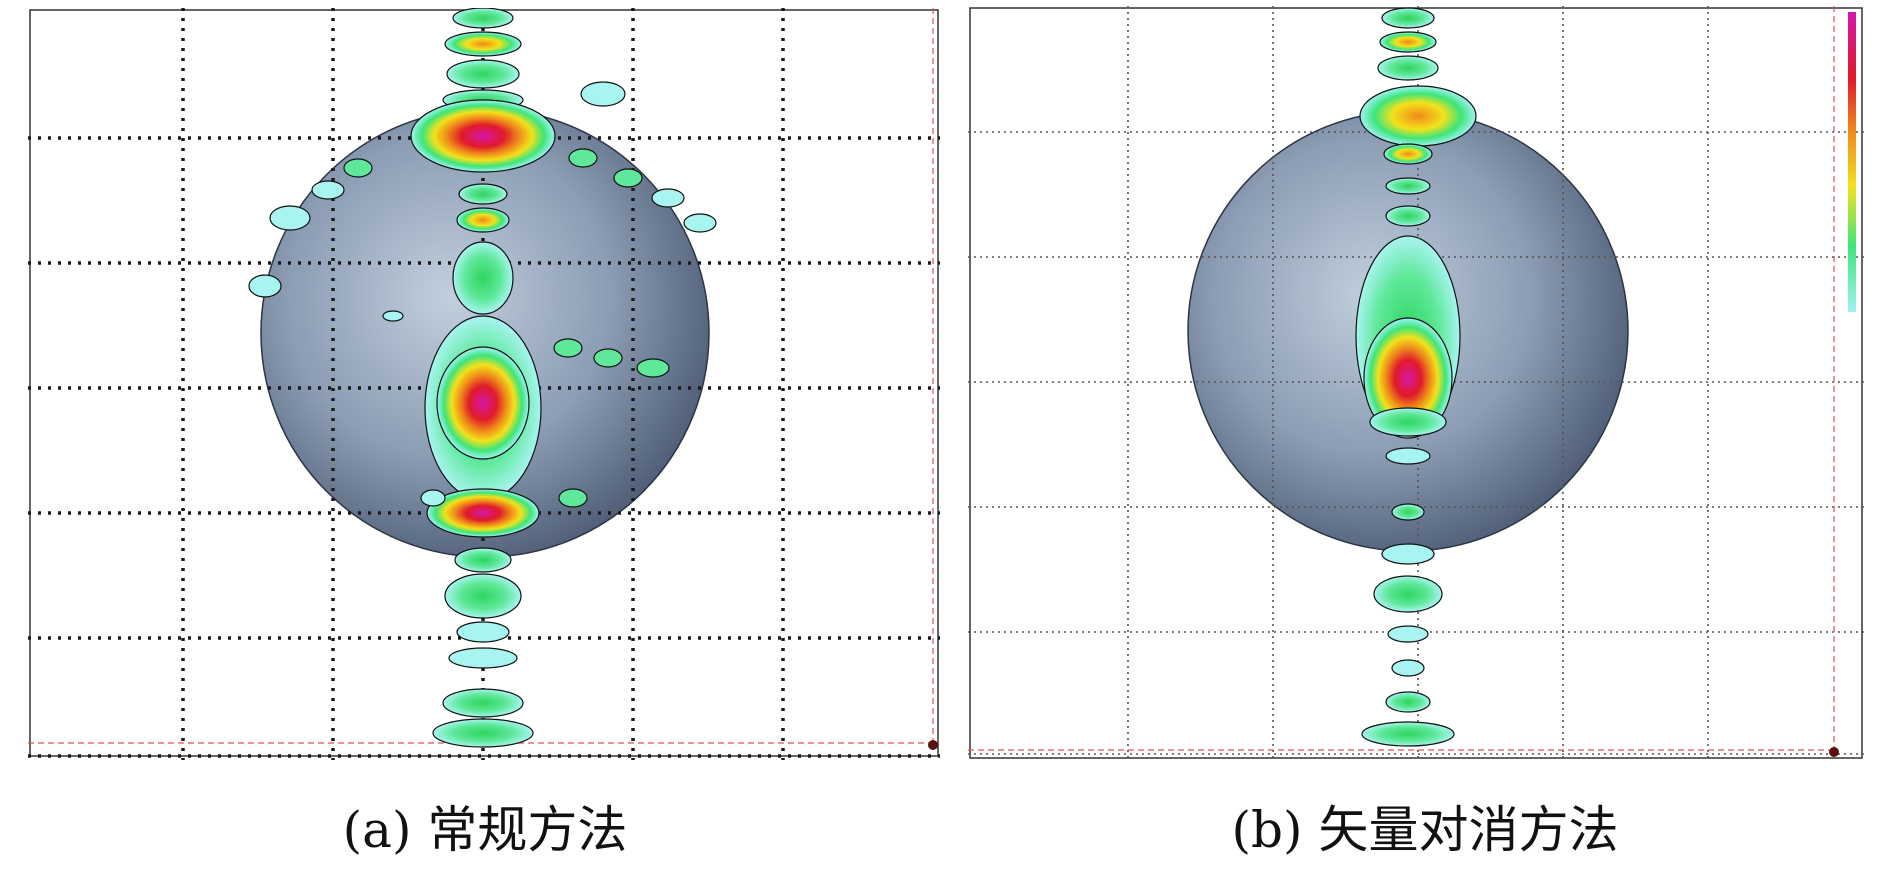  Describe the element at coordinates (1425, 830) in the screenshot. I see `panel-b-caption: (b) 矢量对消方法` at that location.